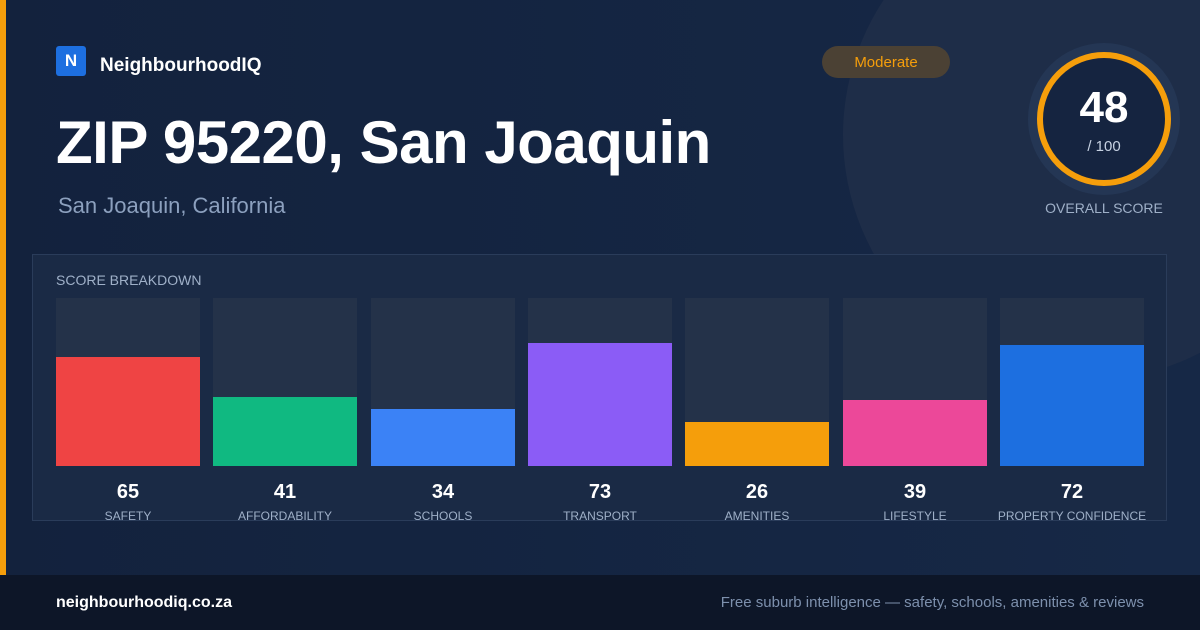 This screenshot has height=630, width=1200. I want to click on location-subtitle: San Joaquin, California, so click(172, 205).